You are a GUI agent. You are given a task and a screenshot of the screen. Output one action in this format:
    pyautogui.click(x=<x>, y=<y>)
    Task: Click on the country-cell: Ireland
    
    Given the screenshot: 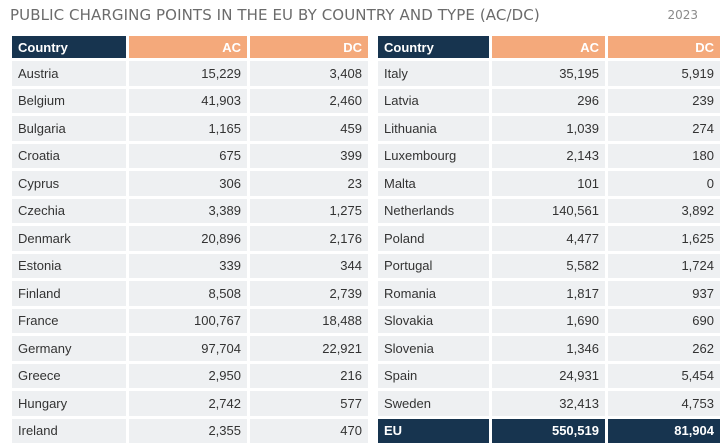 What is the action you would take?
    pyautogui.click(x=69, y=430)
    